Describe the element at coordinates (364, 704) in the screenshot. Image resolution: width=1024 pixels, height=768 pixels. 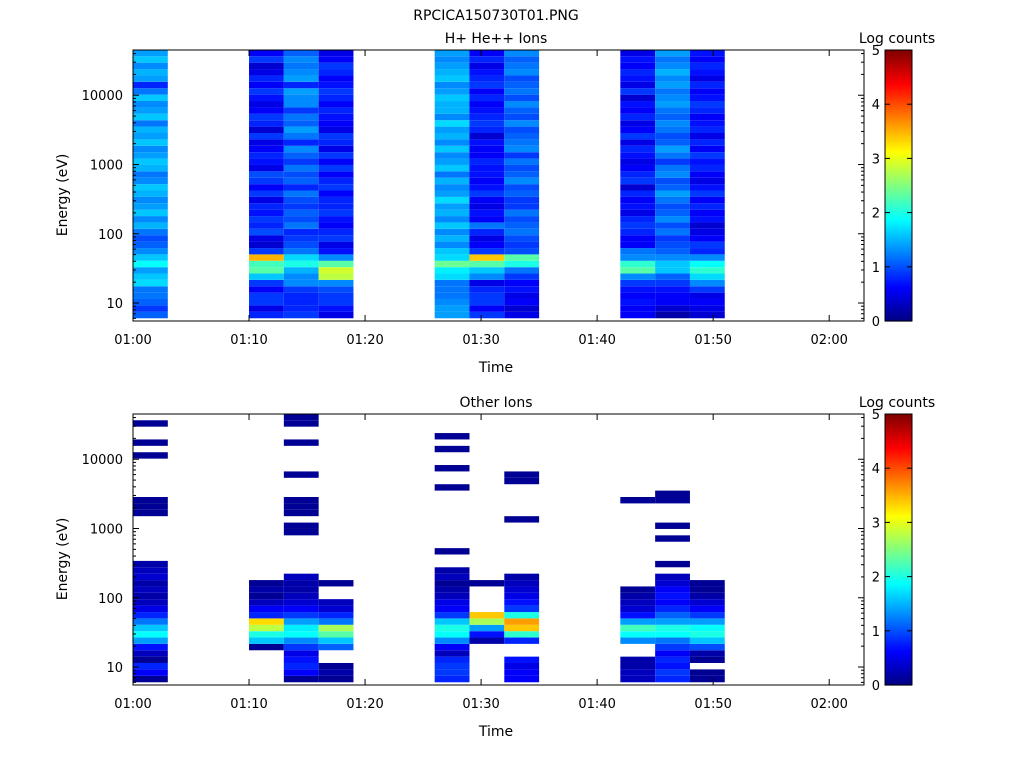
I see `x-tick-label: 01:20` at that location.